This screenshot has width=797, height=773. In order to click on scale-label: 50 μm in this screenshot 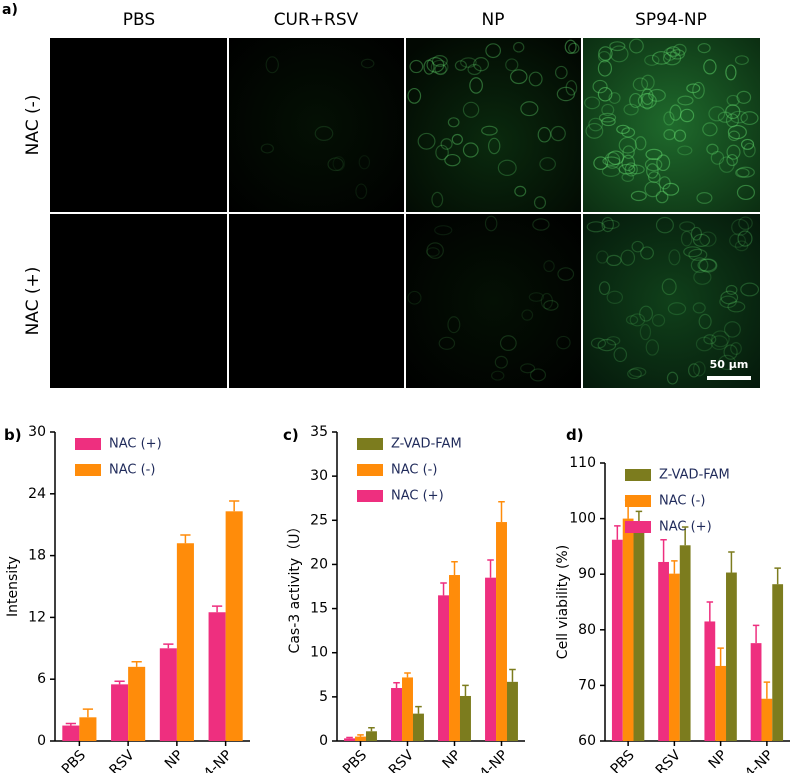, I will do `click(729, 364)`.